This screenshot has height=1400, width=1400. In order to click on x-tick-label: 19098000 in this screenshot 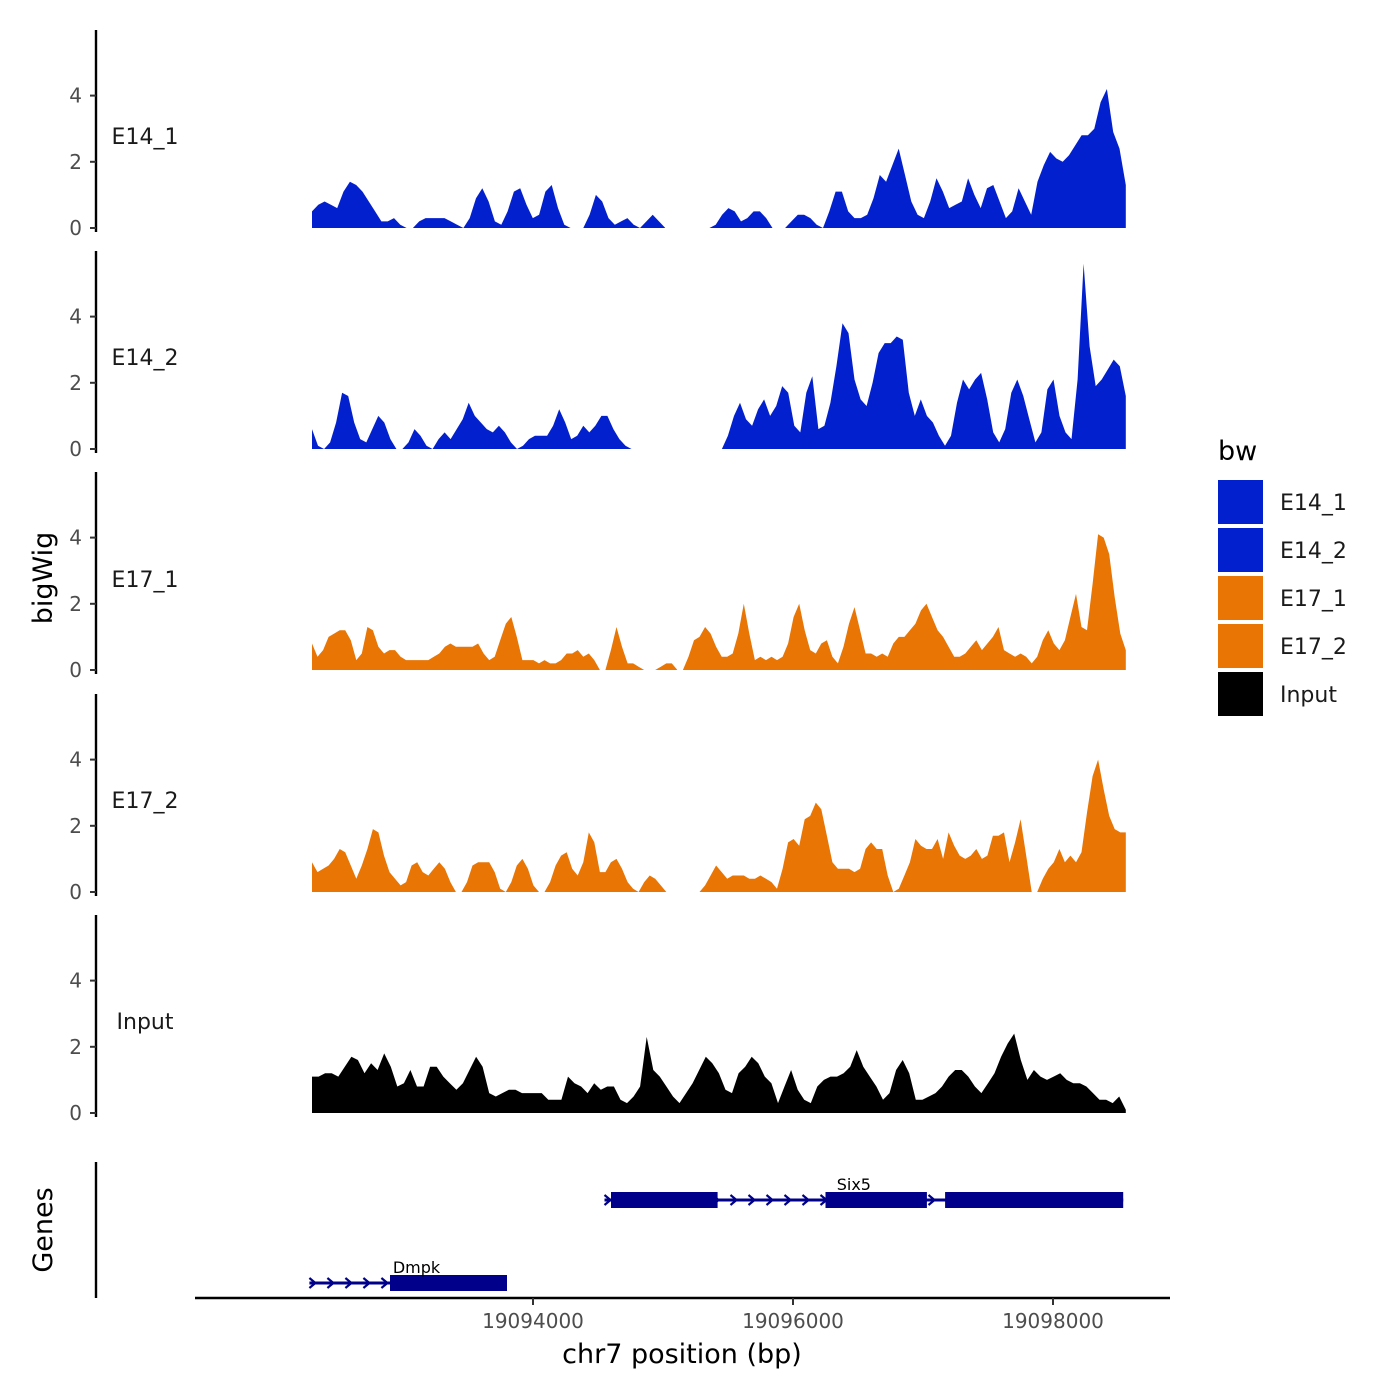, I will do `click(1053, 1321)`.